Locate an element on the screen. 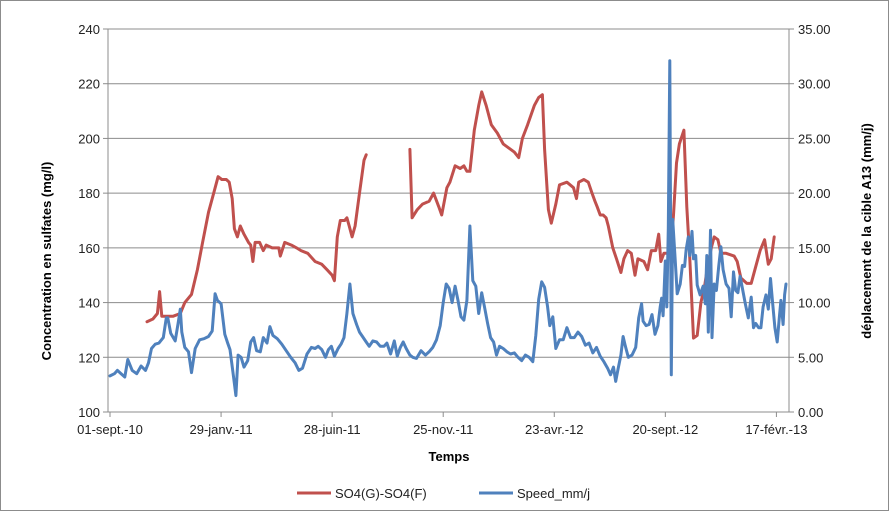 The width and height of the screenshot is (889, 511). x-tick-label: 23-avr.-12 is located at coordinates (554, 429).